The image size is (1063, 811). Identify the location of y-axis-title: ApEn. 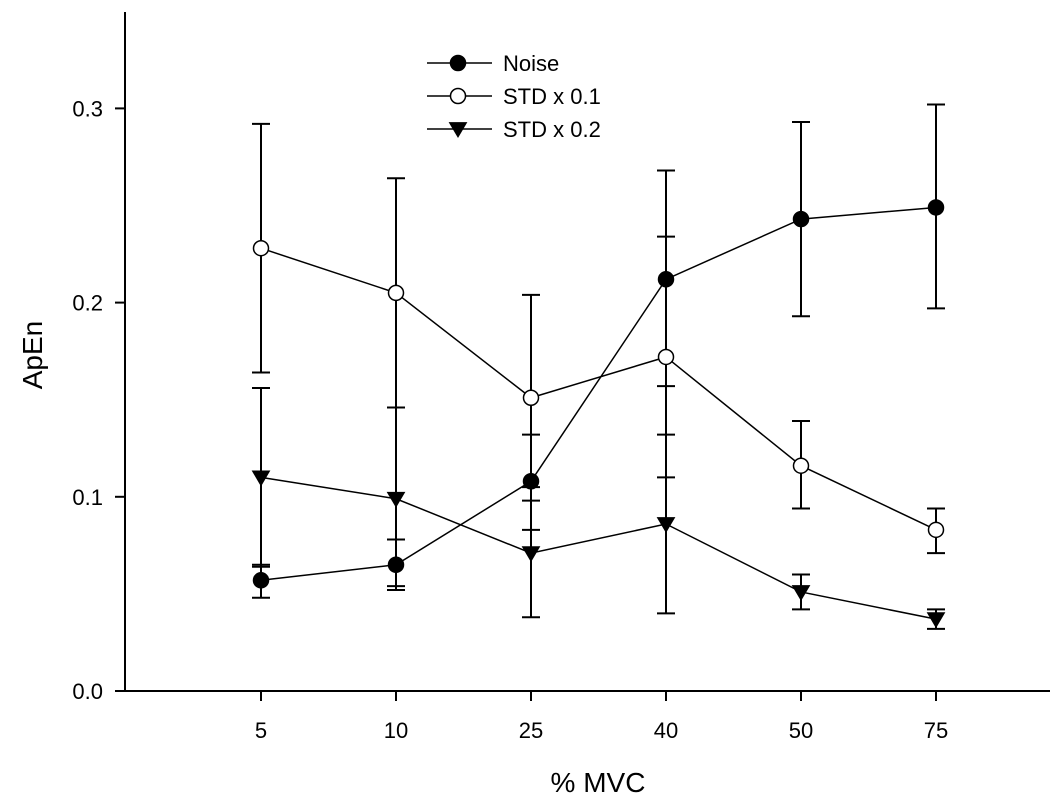
(32, 355).